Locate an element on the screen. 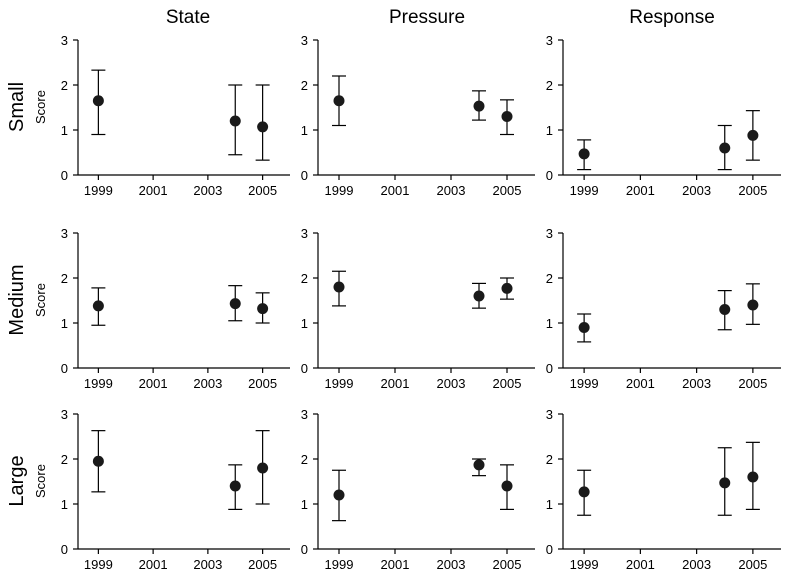  x-tick-label-small-pressure: 1999 is located at coordinates (339, 190).